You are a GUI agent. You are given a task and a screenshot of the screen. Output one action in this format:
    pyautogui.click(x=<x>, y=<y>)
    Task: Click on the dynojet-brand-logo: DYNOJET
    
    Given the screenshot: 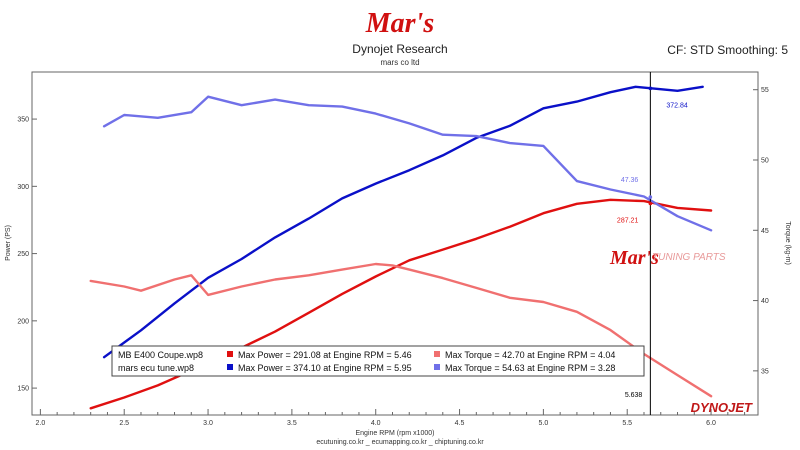 What is the action you would take?
    pyautogui.click(x=722, y=407)
    